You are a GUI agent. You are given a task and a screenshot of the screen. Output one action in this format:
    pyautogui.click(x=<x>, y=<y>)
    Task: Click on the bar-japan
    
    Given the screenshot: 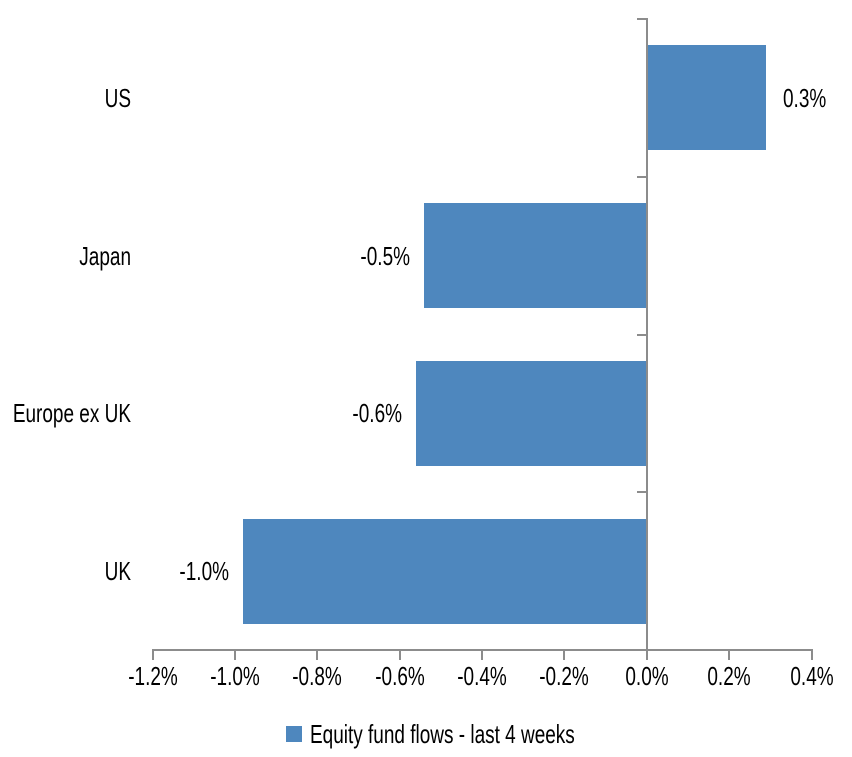 What is the action you would take?
    pyautogui.click(x=535, y=256)
    